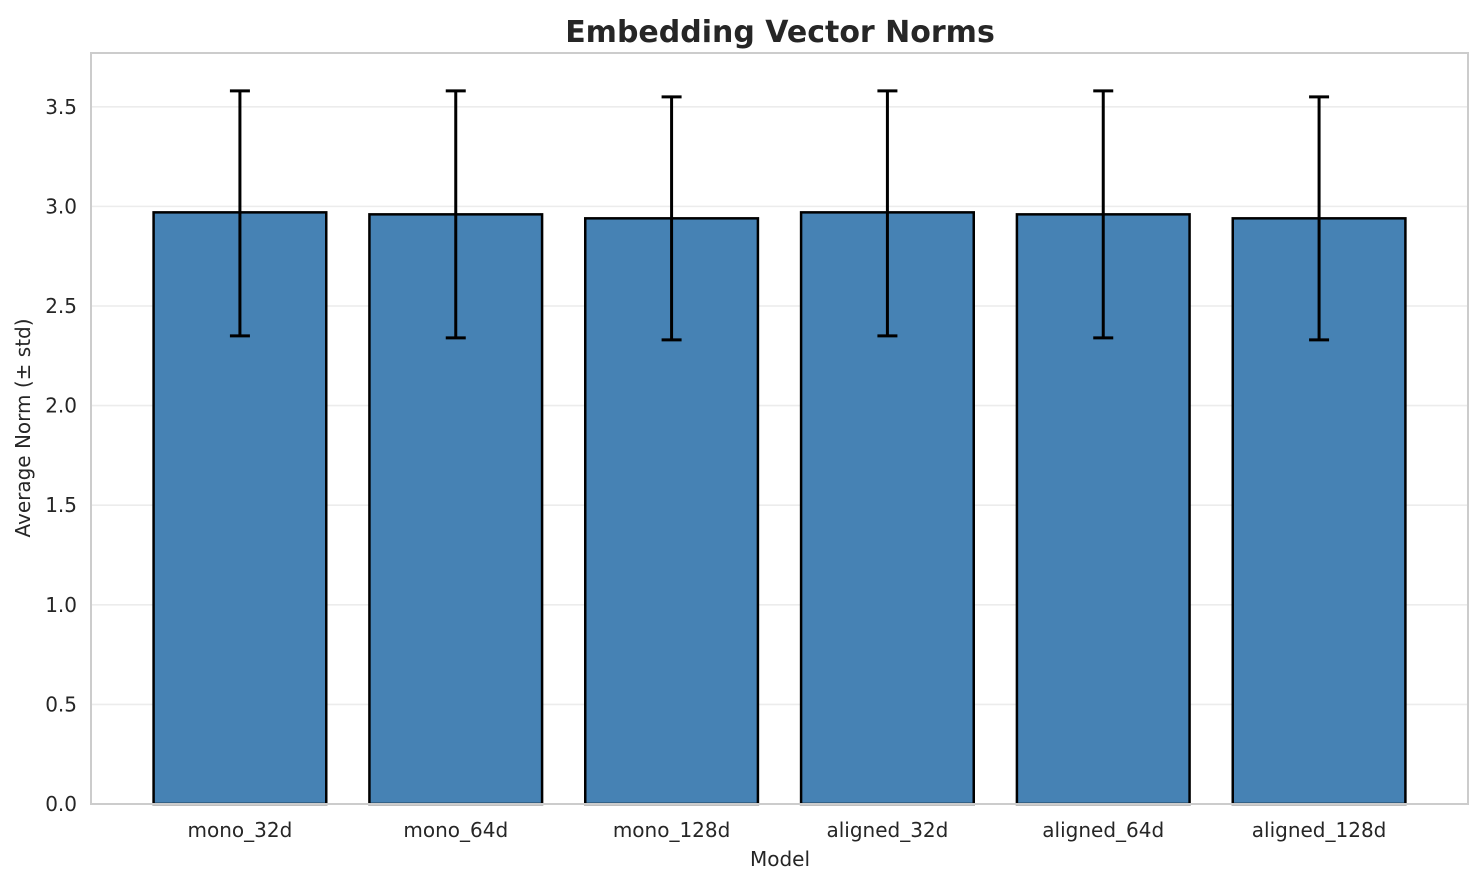  I want to click on y-tick-label: 1.0, so click(61, 605).